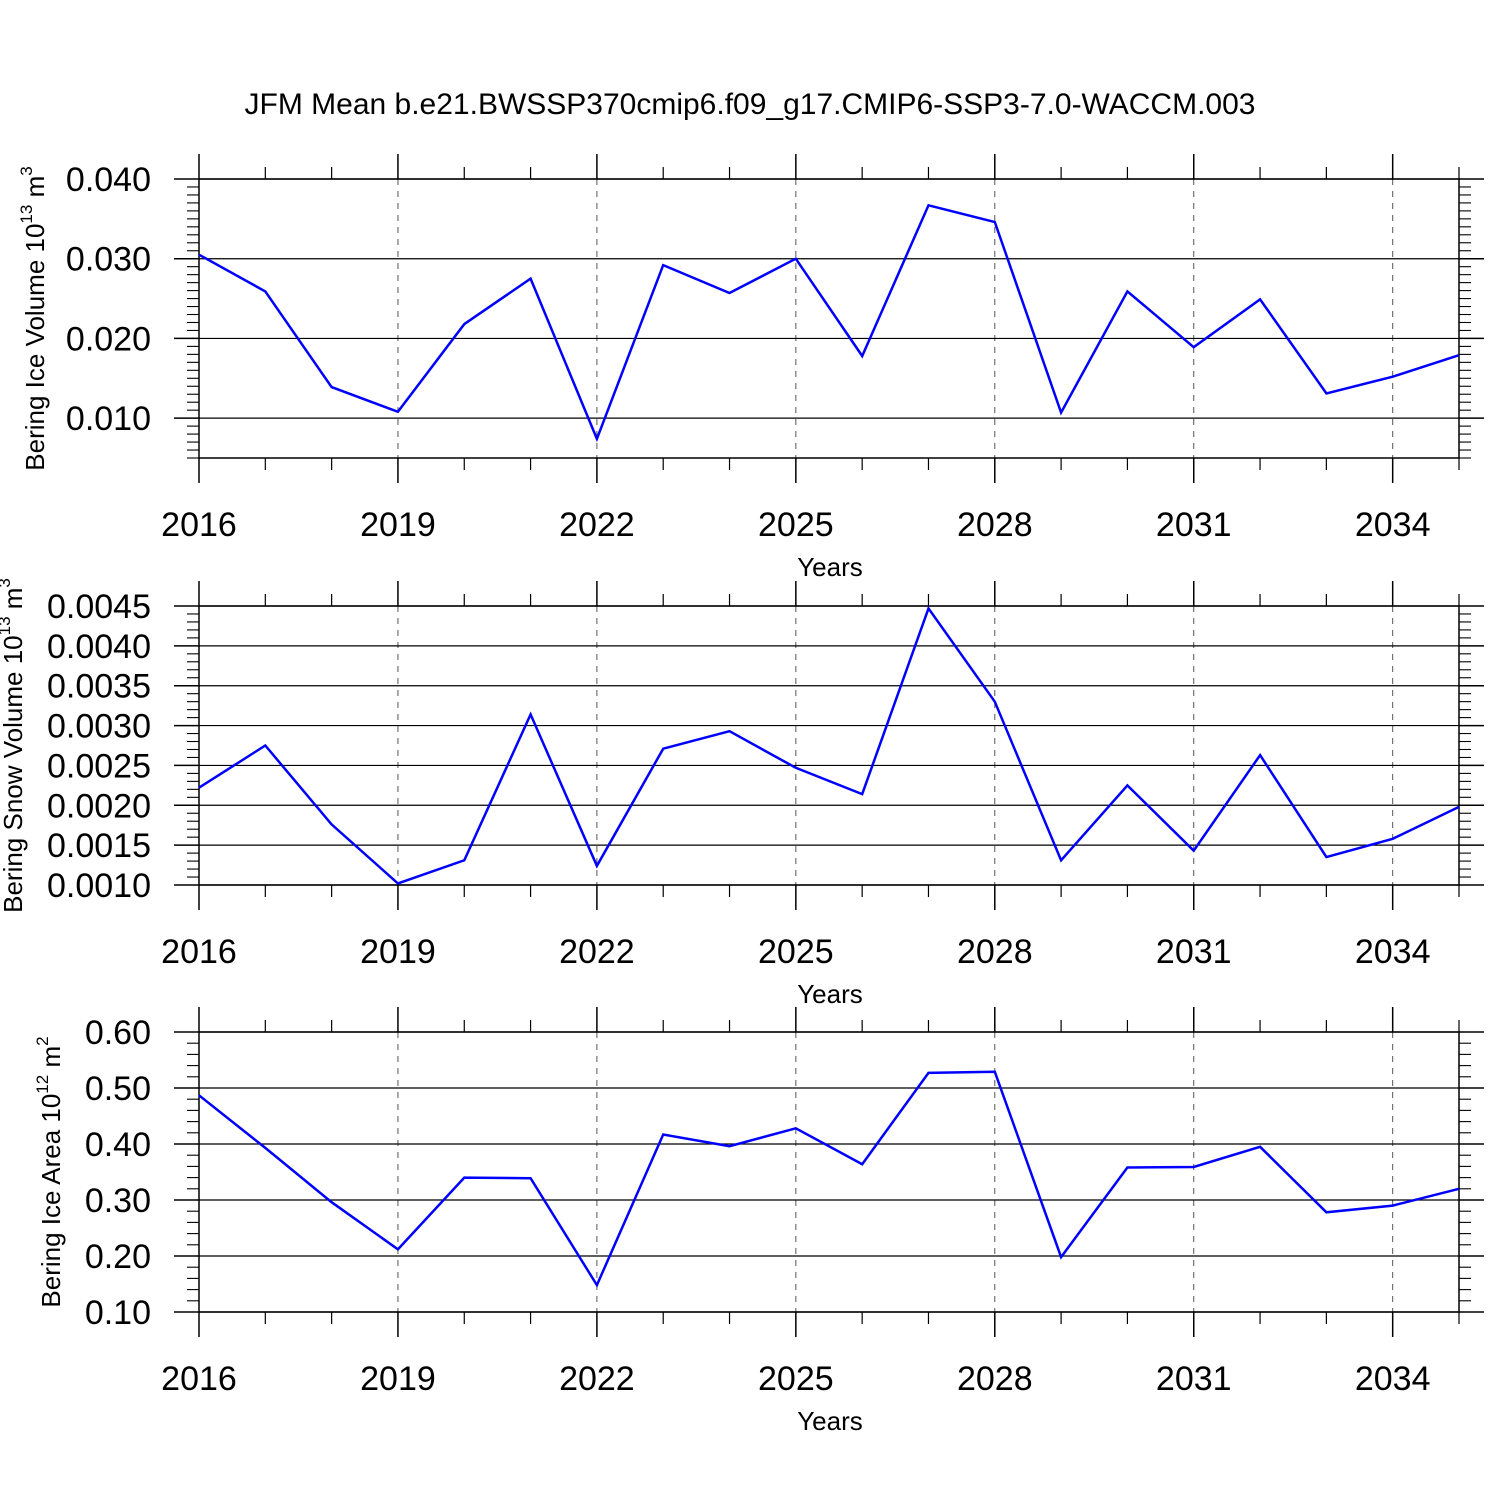  What do you see at coordinates (199, 952) in the screenshot?
I see `snow-volume-xtick-label-2016: 2016` at bounding box center [199, 952].